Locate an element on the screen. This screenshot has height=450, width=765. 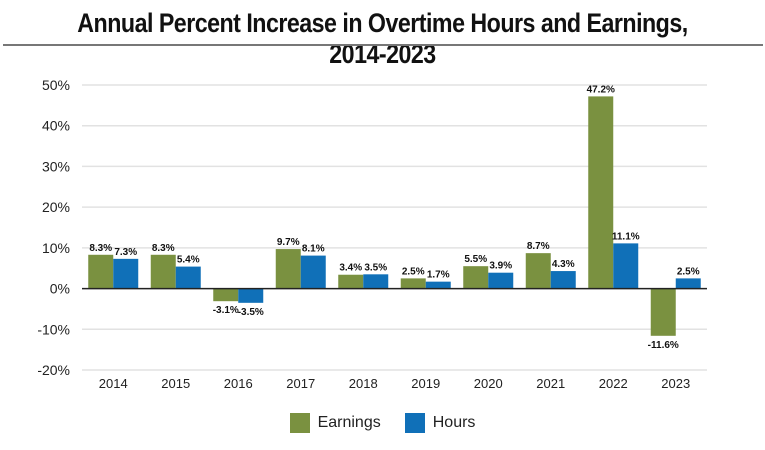
legend-item-hours: Hours is located at coordinates (440, 423).